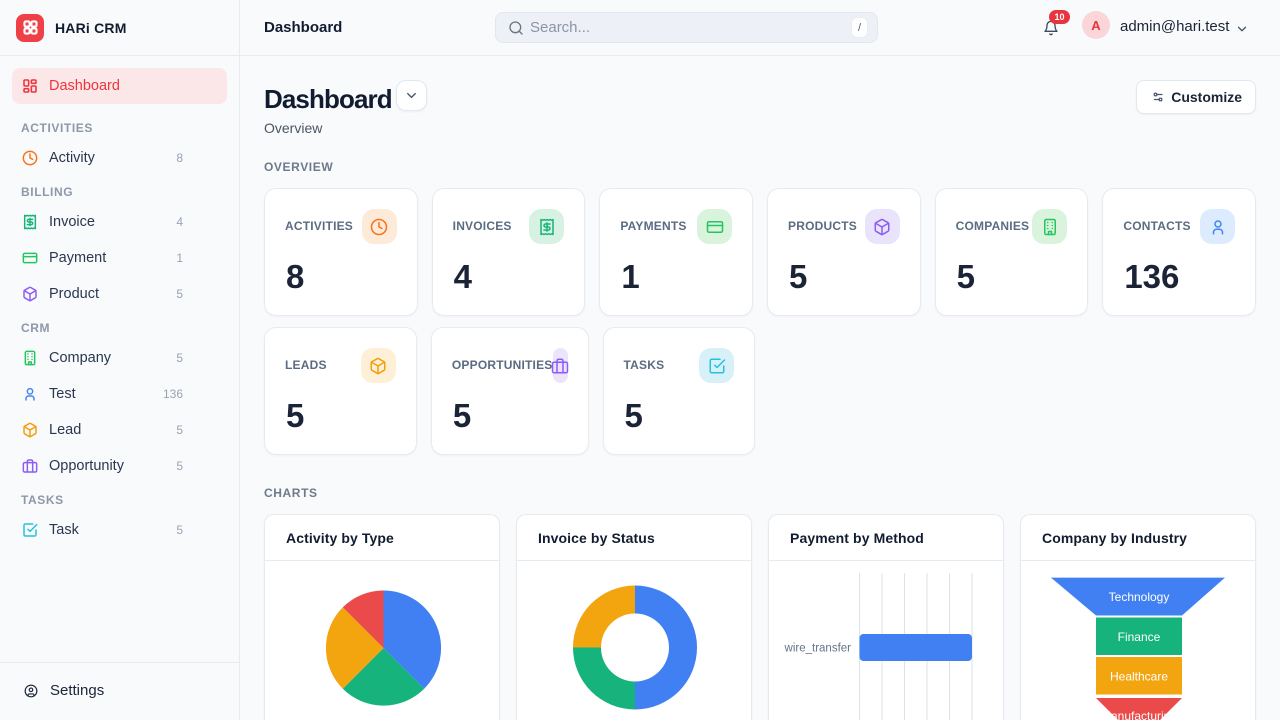  I want to click on svg-text: Healthcare, so click(1139, 677).